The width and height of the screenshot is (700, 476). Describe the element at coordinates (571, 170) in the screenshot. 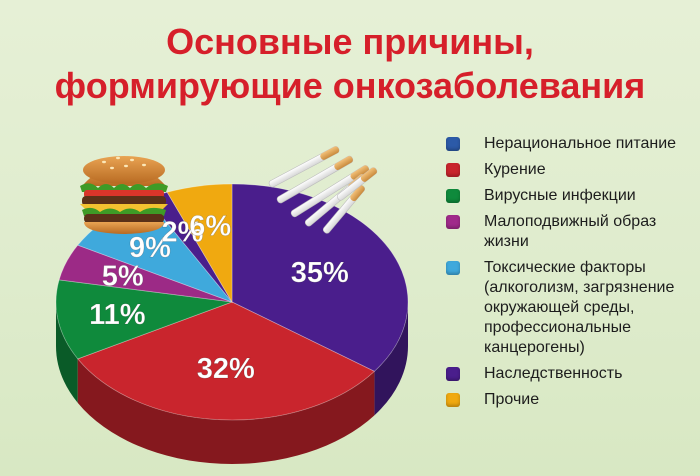

I see `legend-item-smoking: Курение` at that location.